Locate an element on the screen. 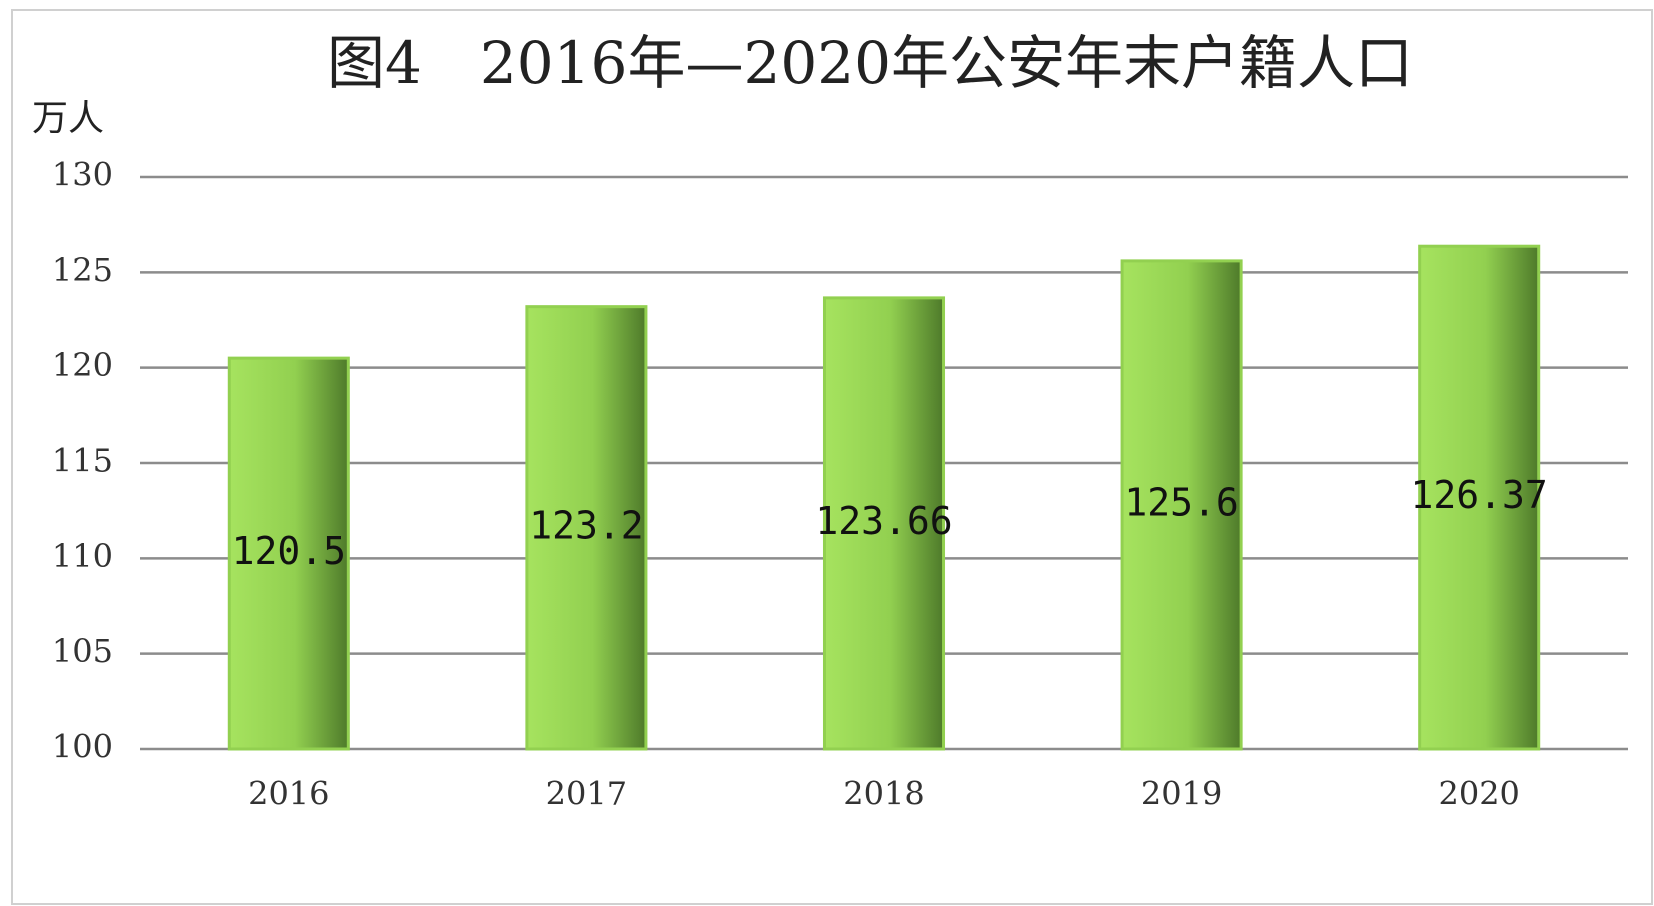  y-tick-label: 125 is located at coordinates (82, 270).